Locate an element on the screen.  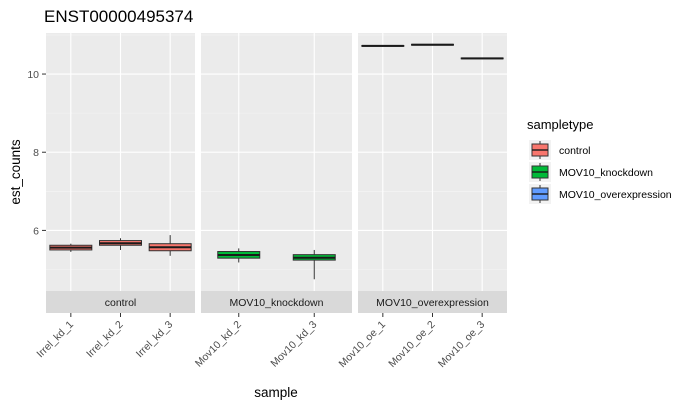
y-tick-label: 6 is located at coordinates (36, 231).